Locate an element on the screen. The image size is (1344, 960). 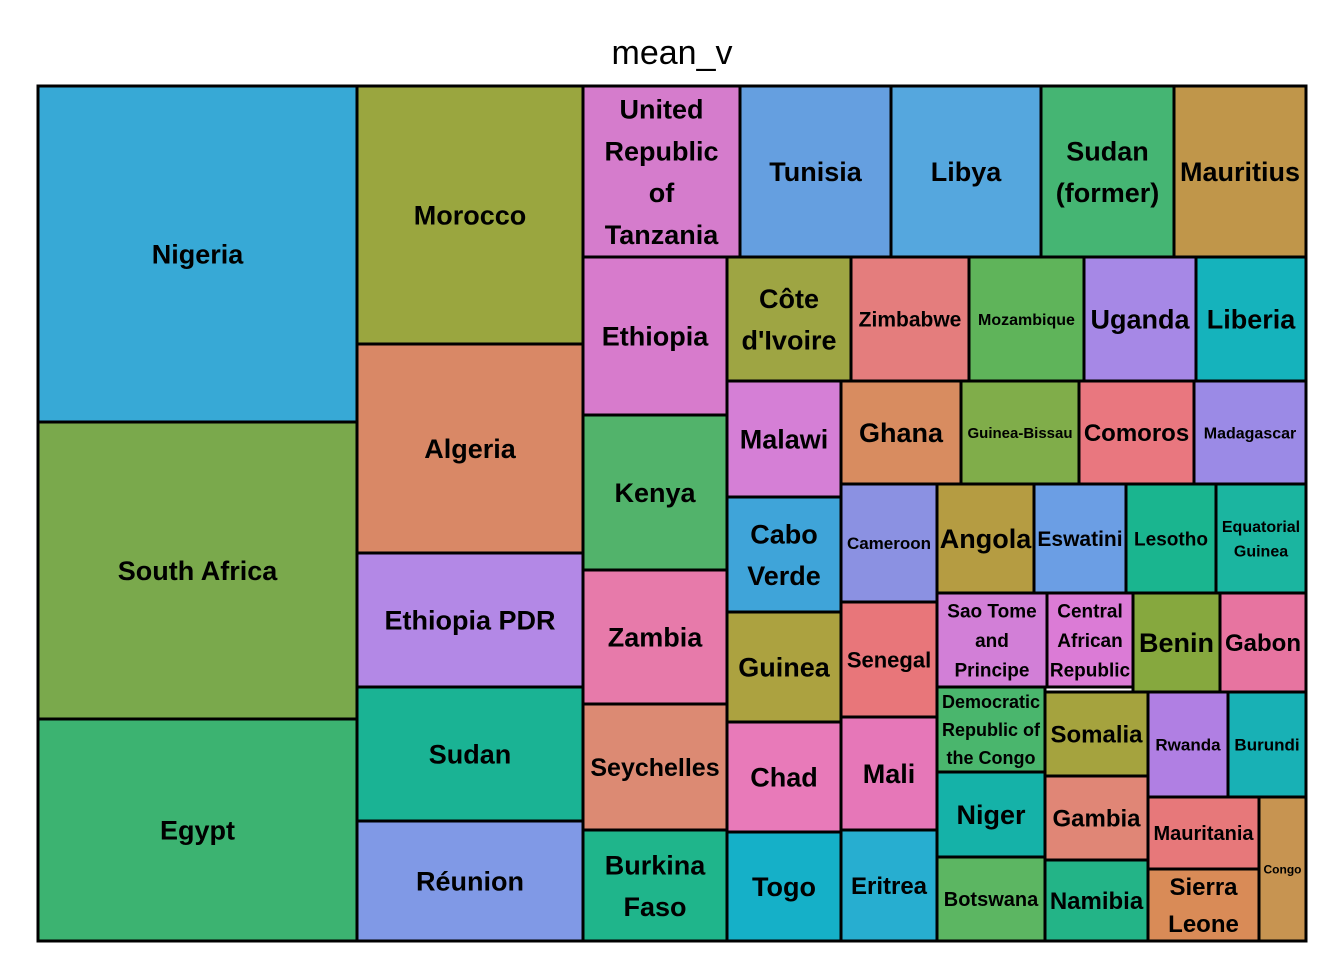
tile-madagascar: Madagascar is located at coordinates (1250, 432).